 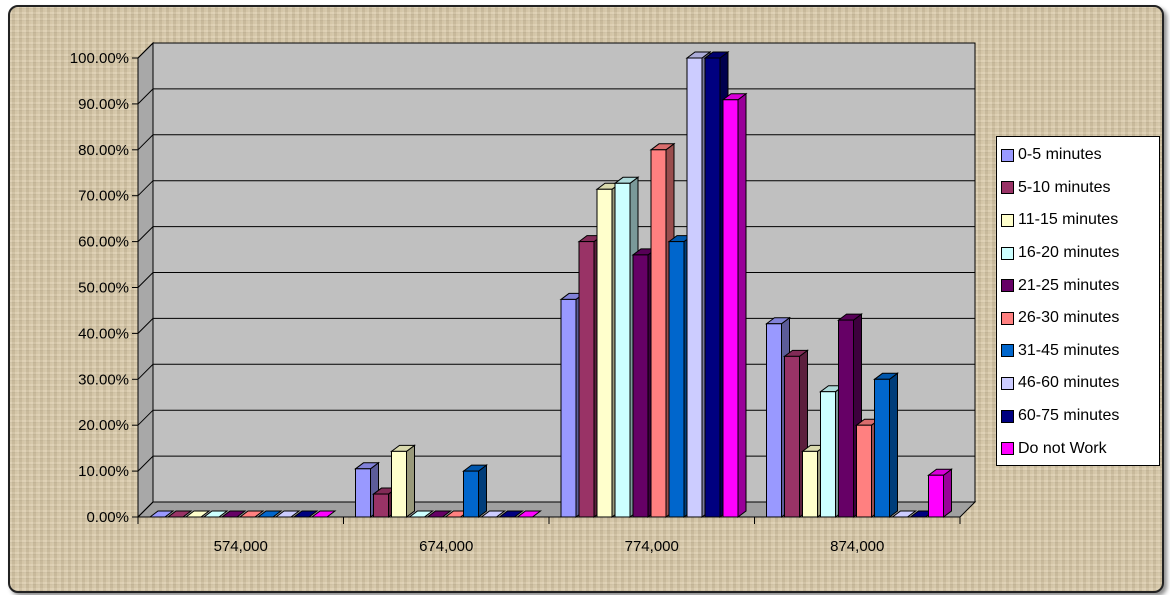 I want to click on y-tick-label: 100.00%, so click(x=99, y=58).